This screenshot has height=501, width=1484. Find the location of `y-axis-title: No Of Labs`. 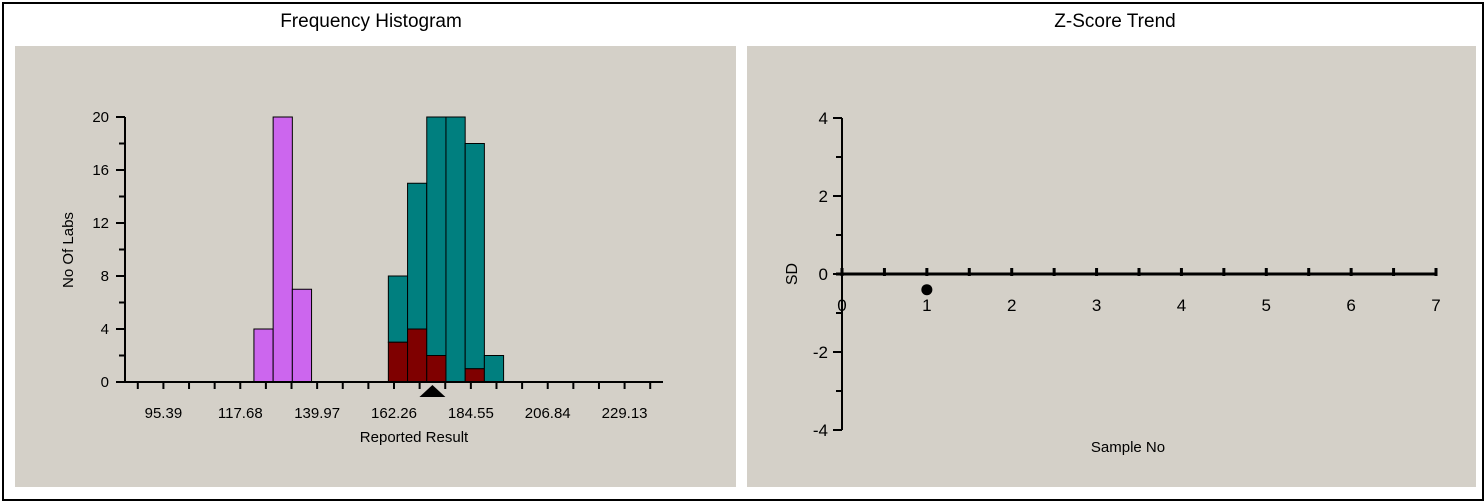

y-axis-title: No Of Labs is located at coordinates (68, 250).